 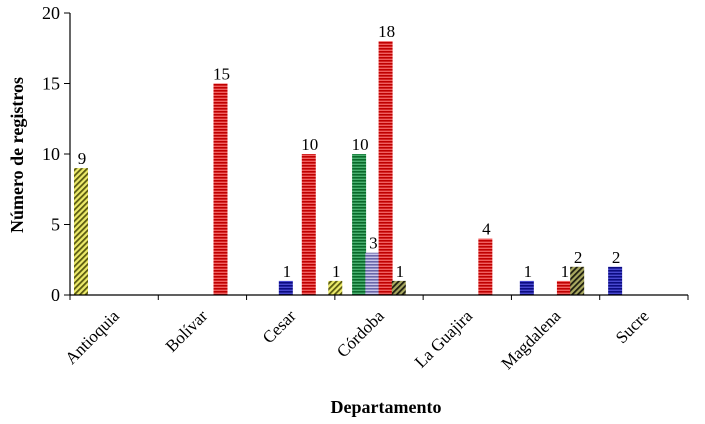 I want to click on y-tick-label: 10, so click(x=51, y=154).